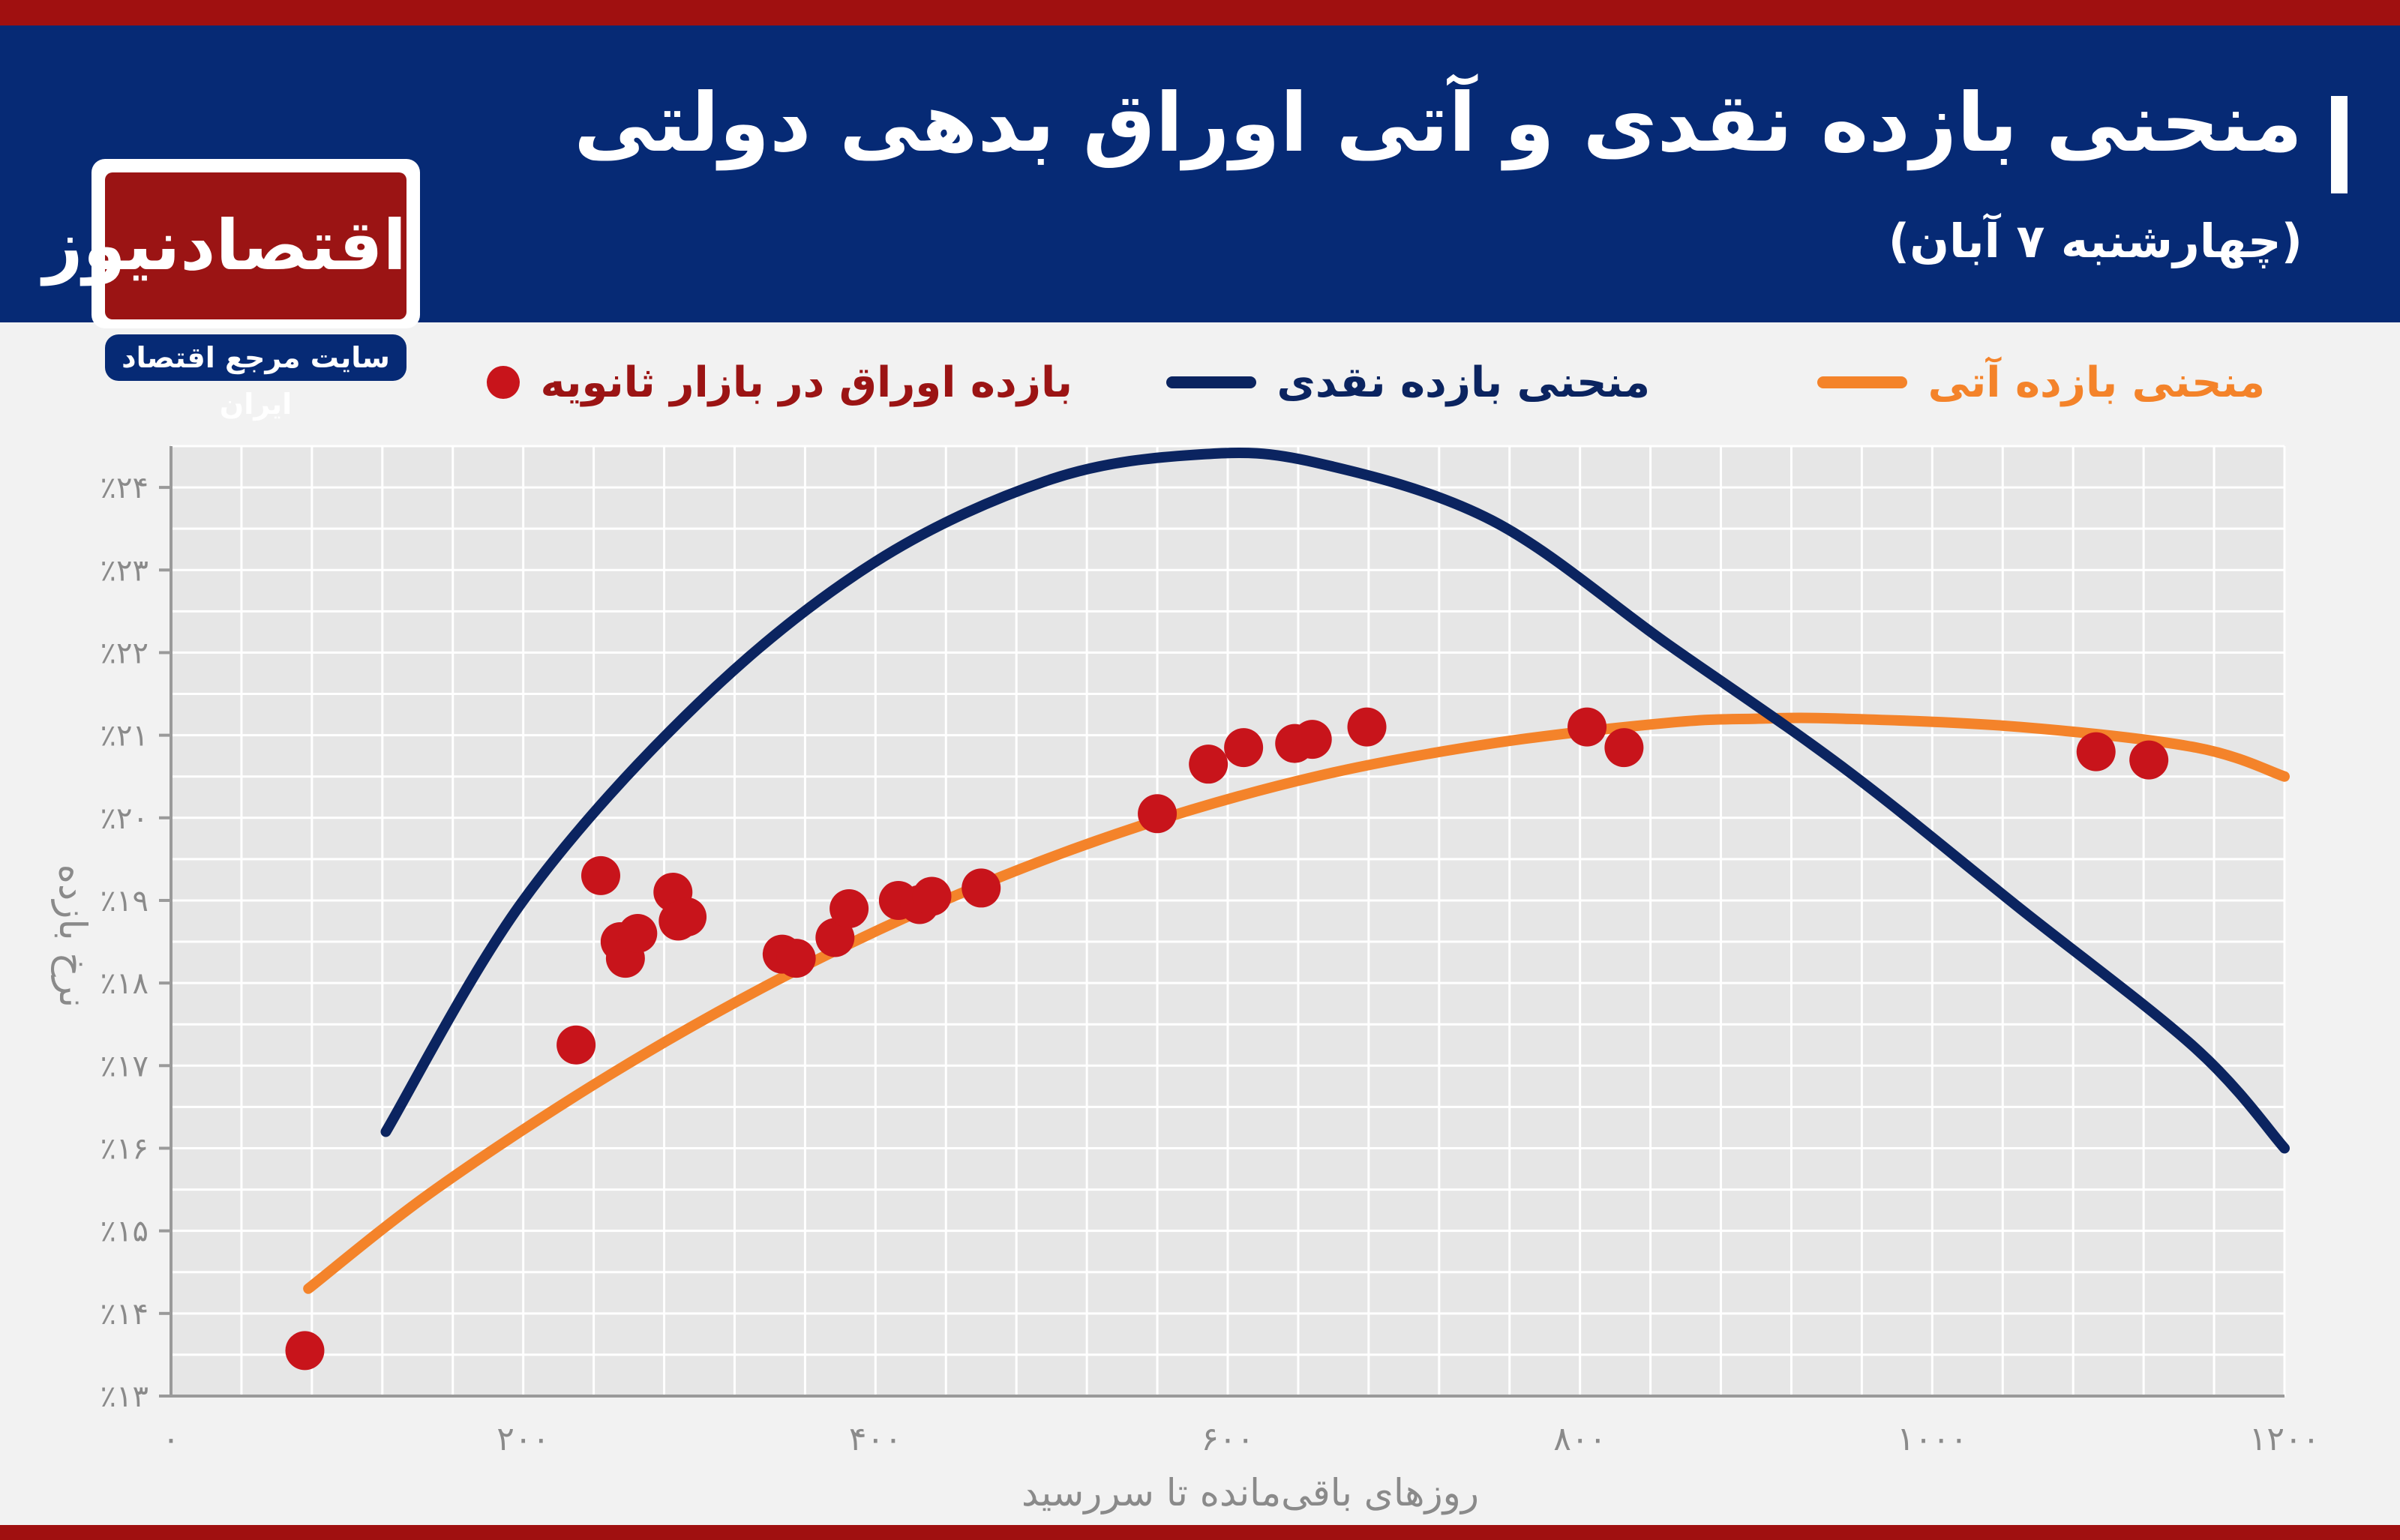 This screenshot has height=1540, width=2400. Describe the element at coordinates (2284, 1439) in the screenshot. I see `x-tick-label: ۱۲۰۰` at that location.